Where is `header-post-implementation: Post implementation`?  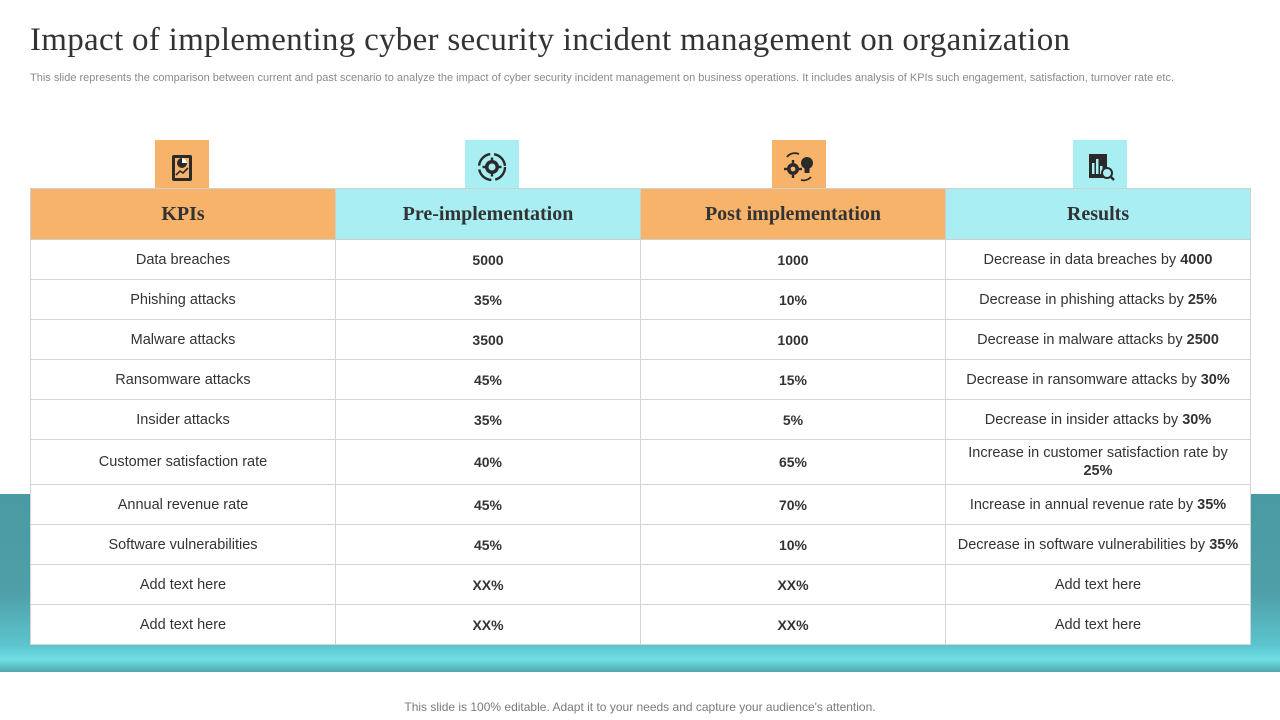
header-post-implementation: Post implementation is located at coordinates (793, 214).